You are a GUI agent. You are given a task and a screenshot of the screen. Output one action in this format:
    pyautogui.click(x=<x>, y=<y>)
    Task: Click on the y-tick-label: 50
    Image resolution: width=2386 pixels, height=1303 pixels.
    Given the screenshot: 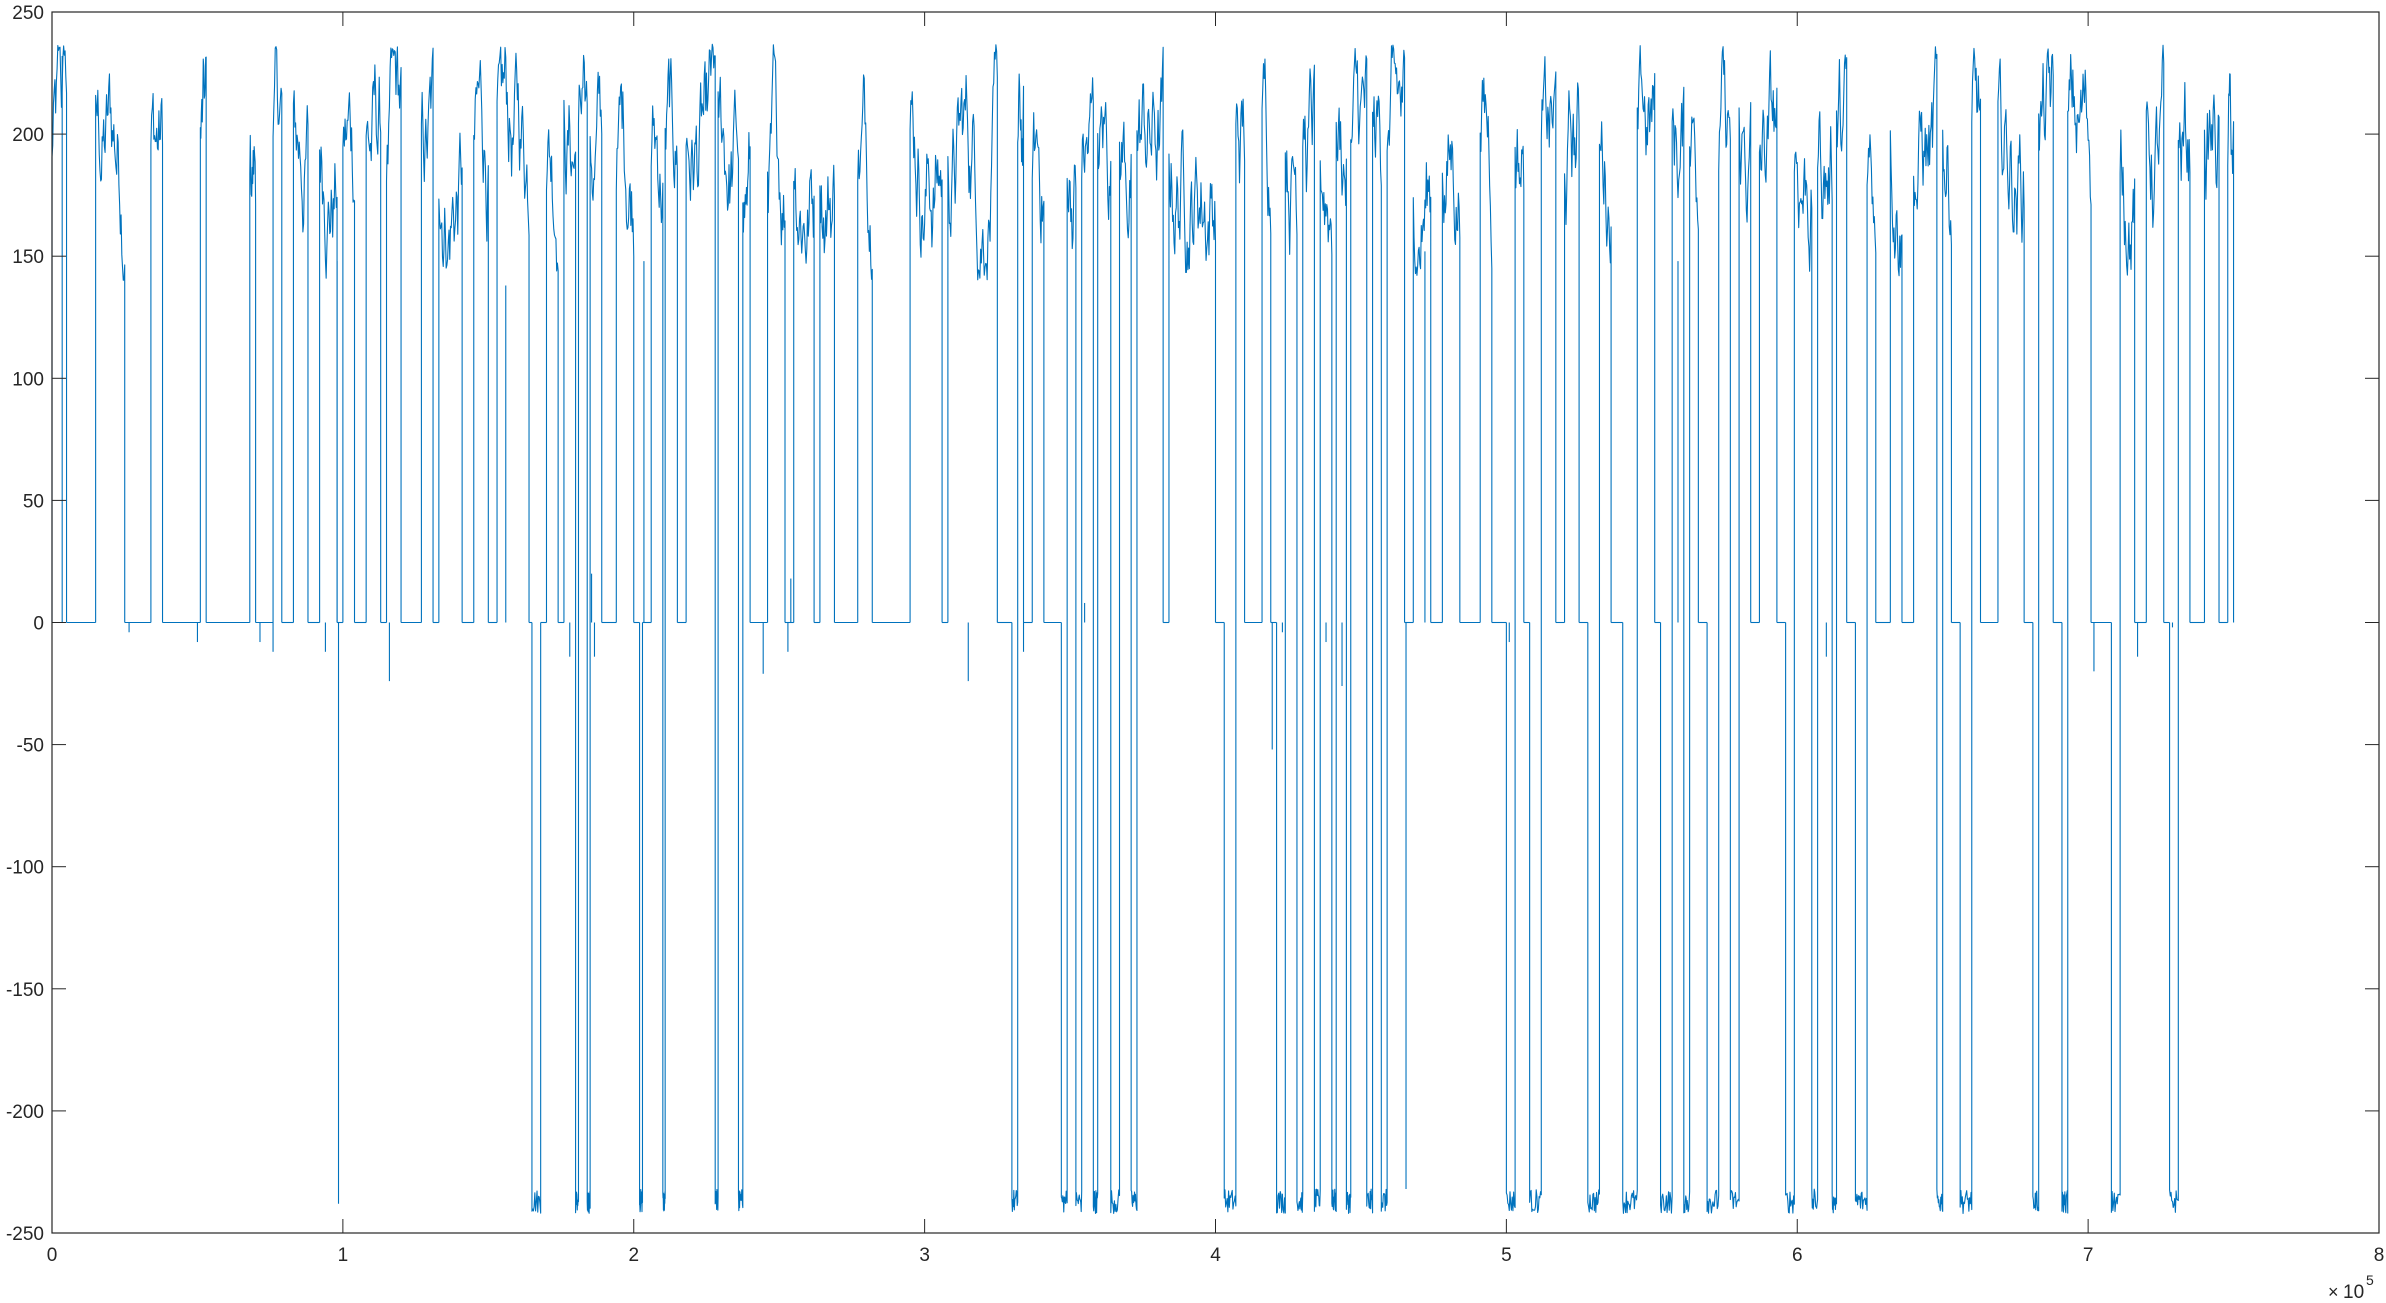 What is the action you would take?
    pyautogui.click(x=33, y=501)
    